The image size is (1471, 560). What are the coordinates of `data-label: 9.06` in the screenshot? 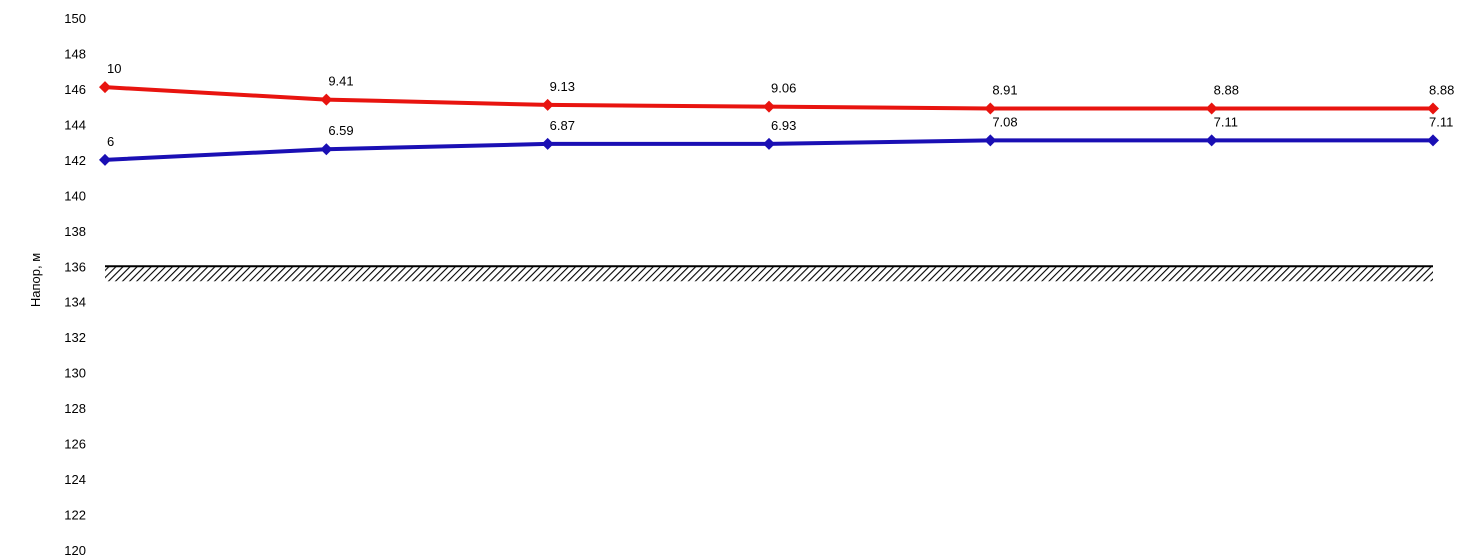 It's located at (783, 88).